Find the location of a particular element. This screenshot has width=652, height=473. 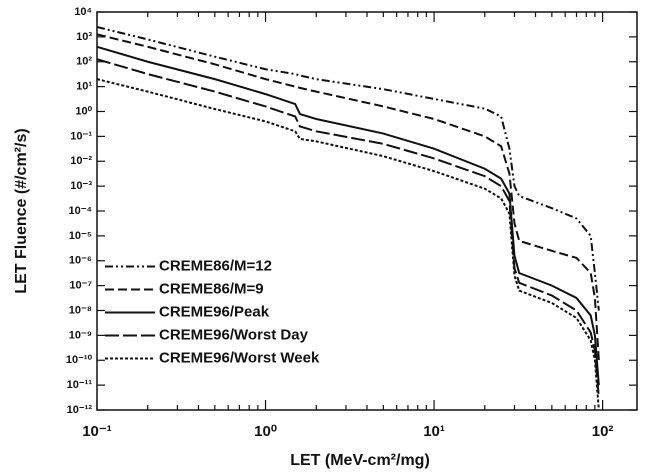

y-tick-label: 10⁻⁸ is located at coordinates (80, 310).